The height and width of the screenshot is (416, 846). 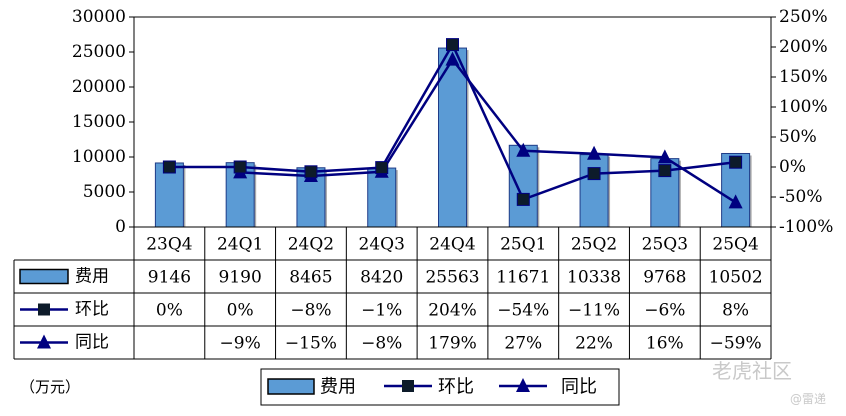 I want to click on right-axis-tick-label: 250%, so click(x=803, y=17).